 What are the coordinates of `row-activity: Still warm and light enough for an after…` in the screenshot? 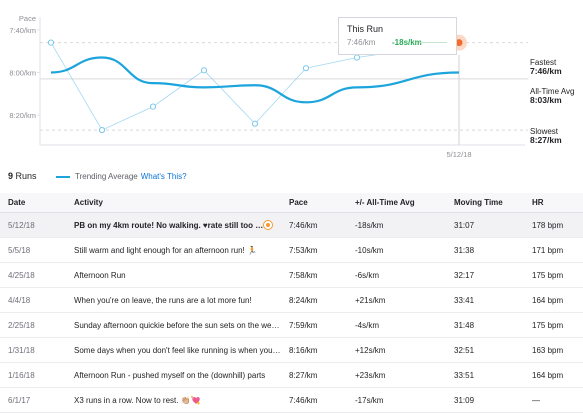 It's located at (173, 250).